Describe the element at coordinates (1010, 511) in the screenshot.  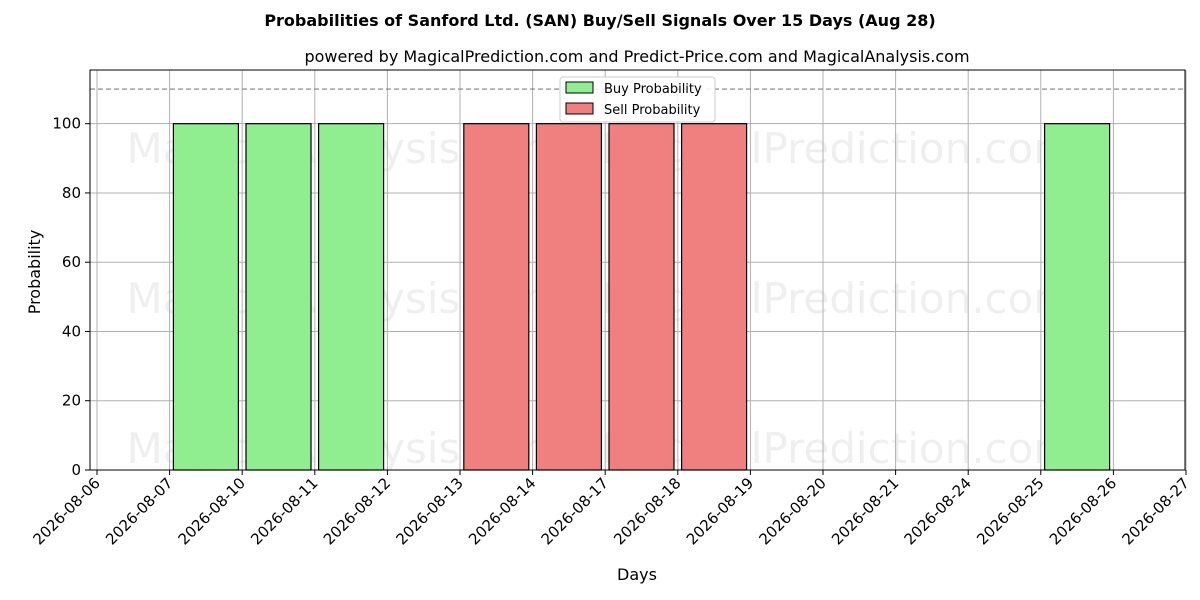
I see `x-tick-label: 2026-08-25` at that location.